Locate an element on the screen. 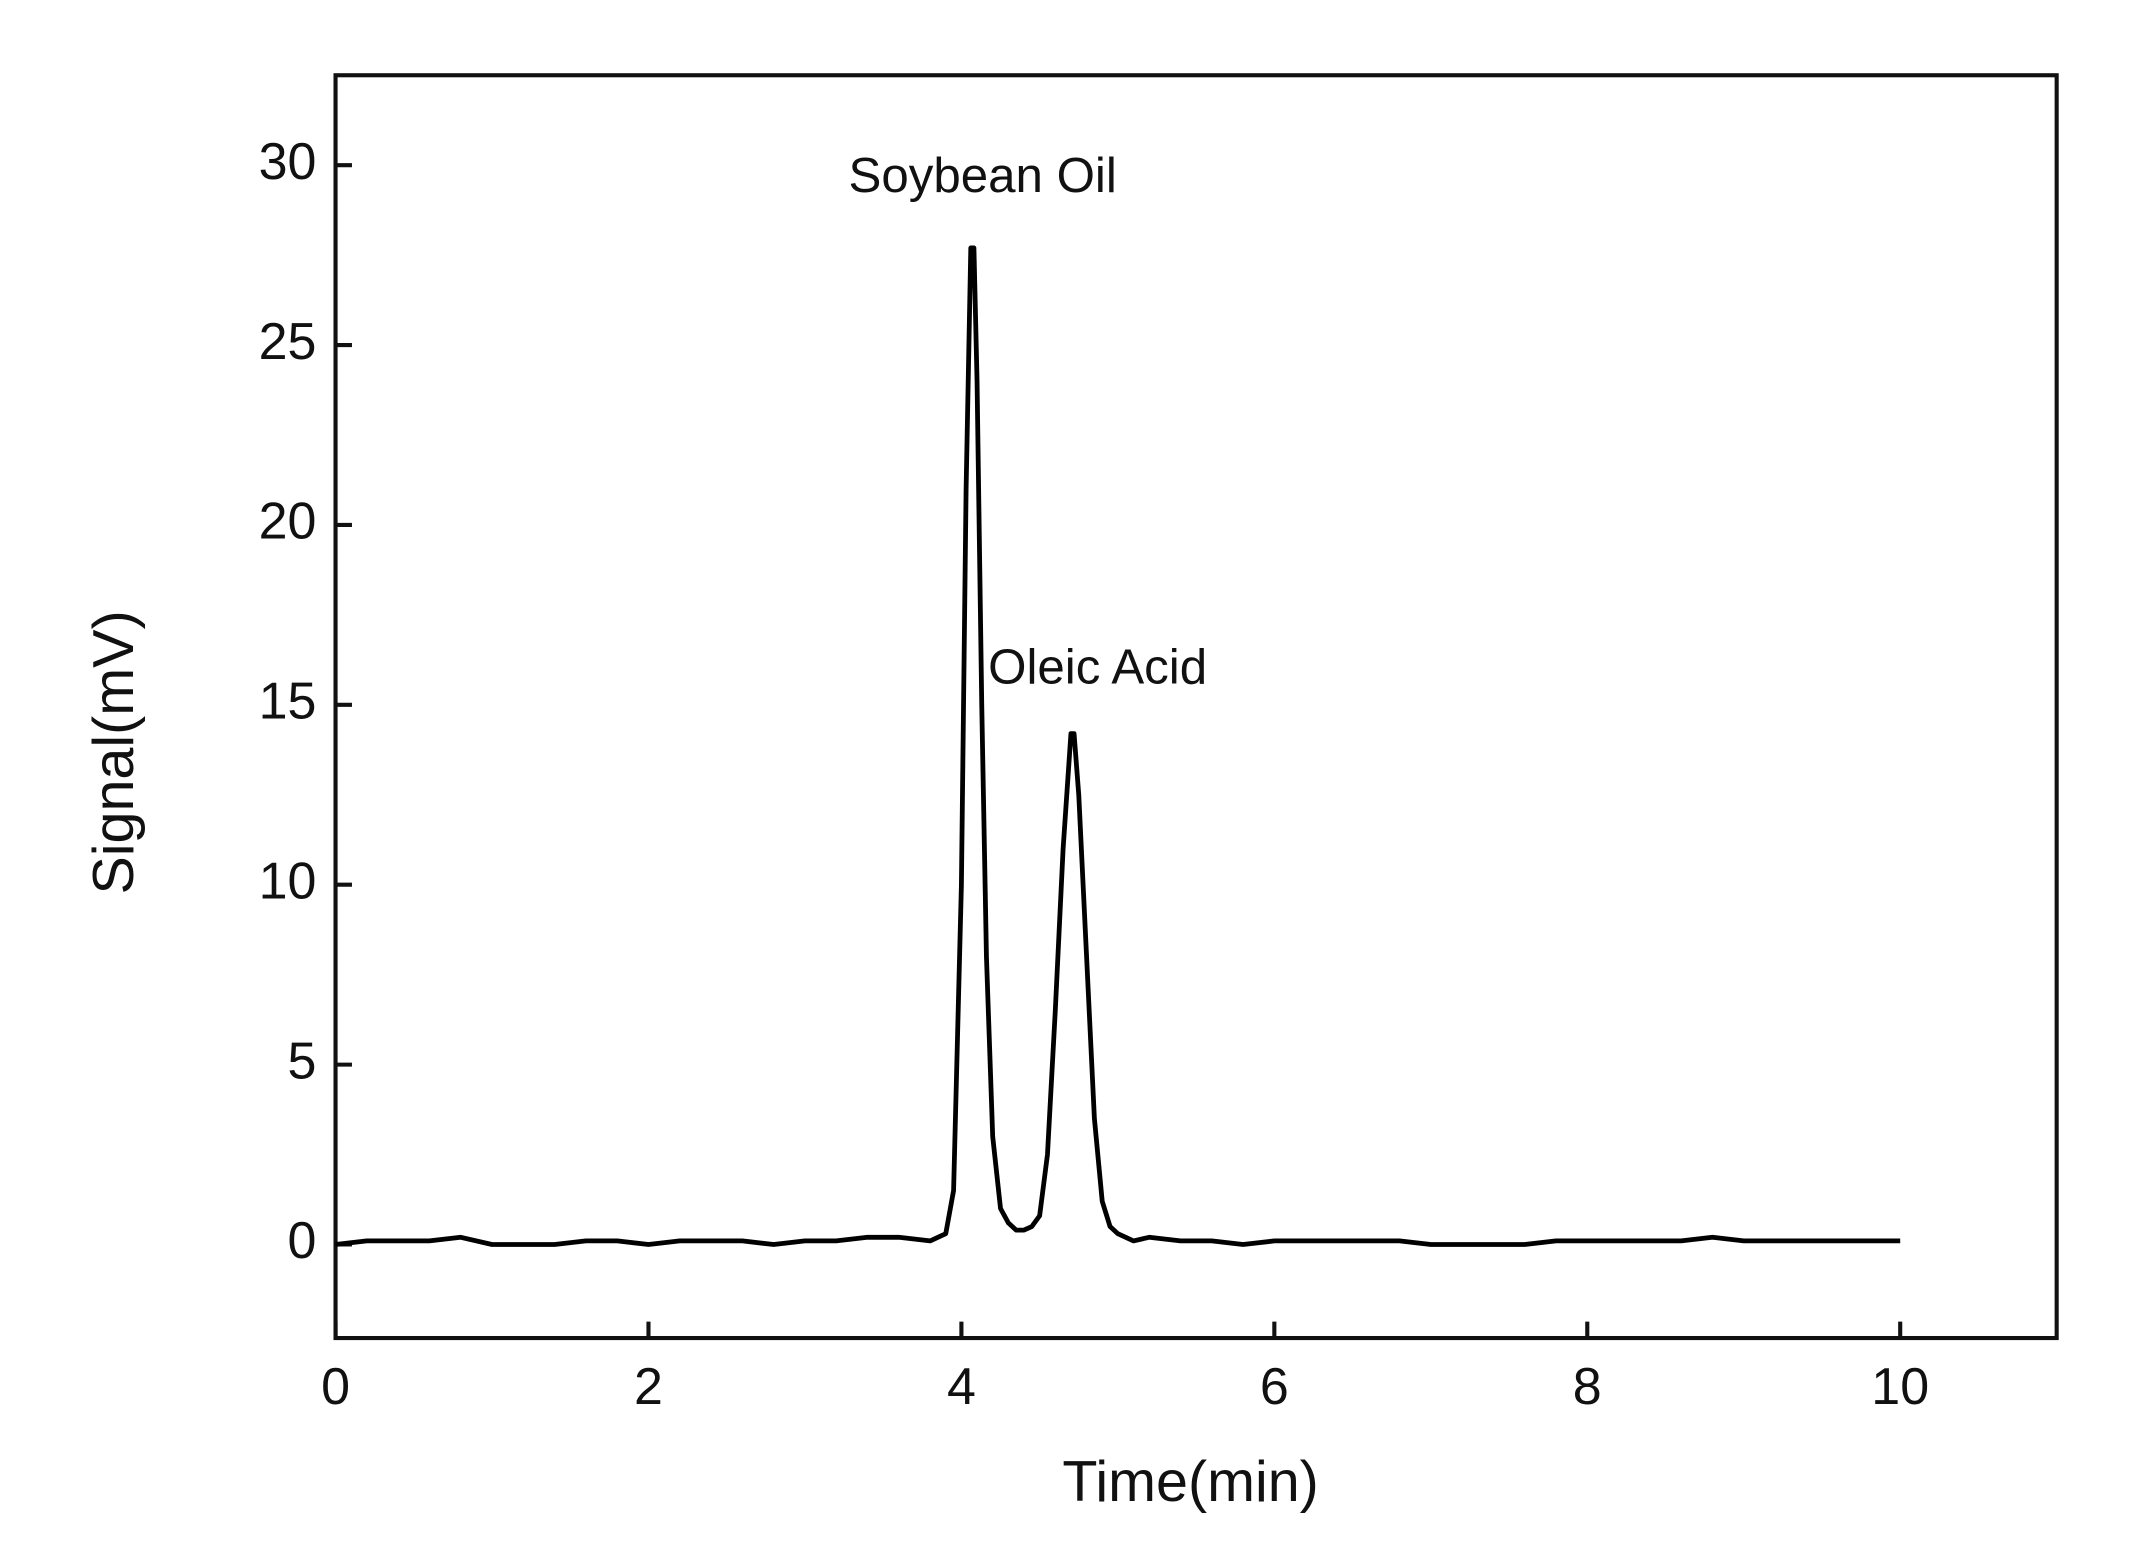 The height and width of the screenshot is (1546, 2135). x-tick-label: 2 is located at coordinates (648, 1387).